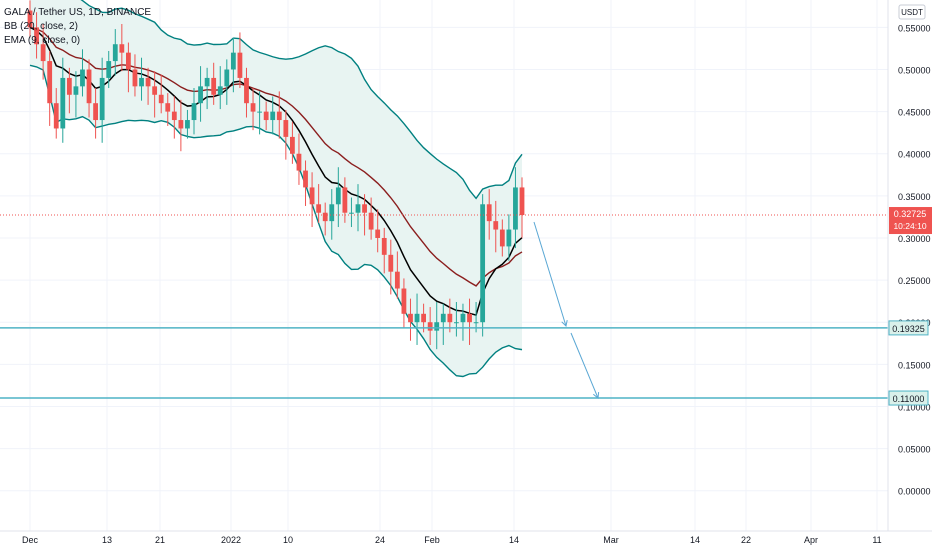  I want to click on price-tick-label: 0.15000, so click(914, 365).